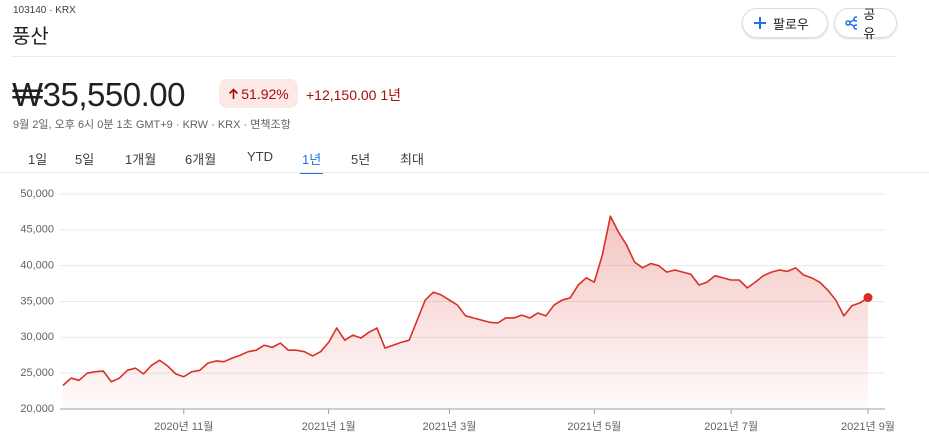 This screenshot has width=929, height=443. What do you see at coordinates (37, 230) in the screenshot?
I see `y-tick-label: 45,000` at bounding box center [37, 230].